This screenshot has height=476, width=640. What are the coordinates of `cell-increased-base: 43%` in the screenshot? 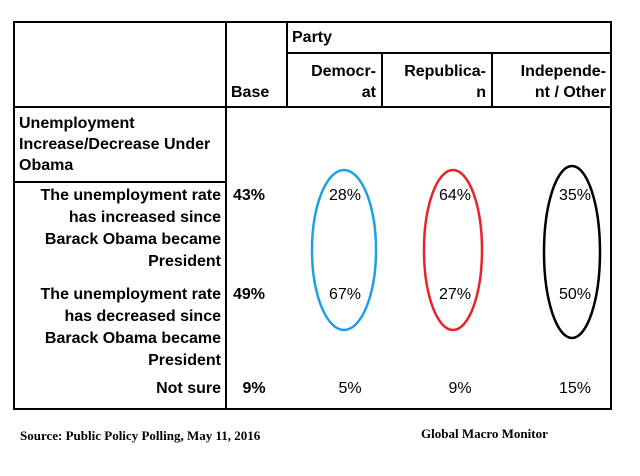 It's located at (249, 195).